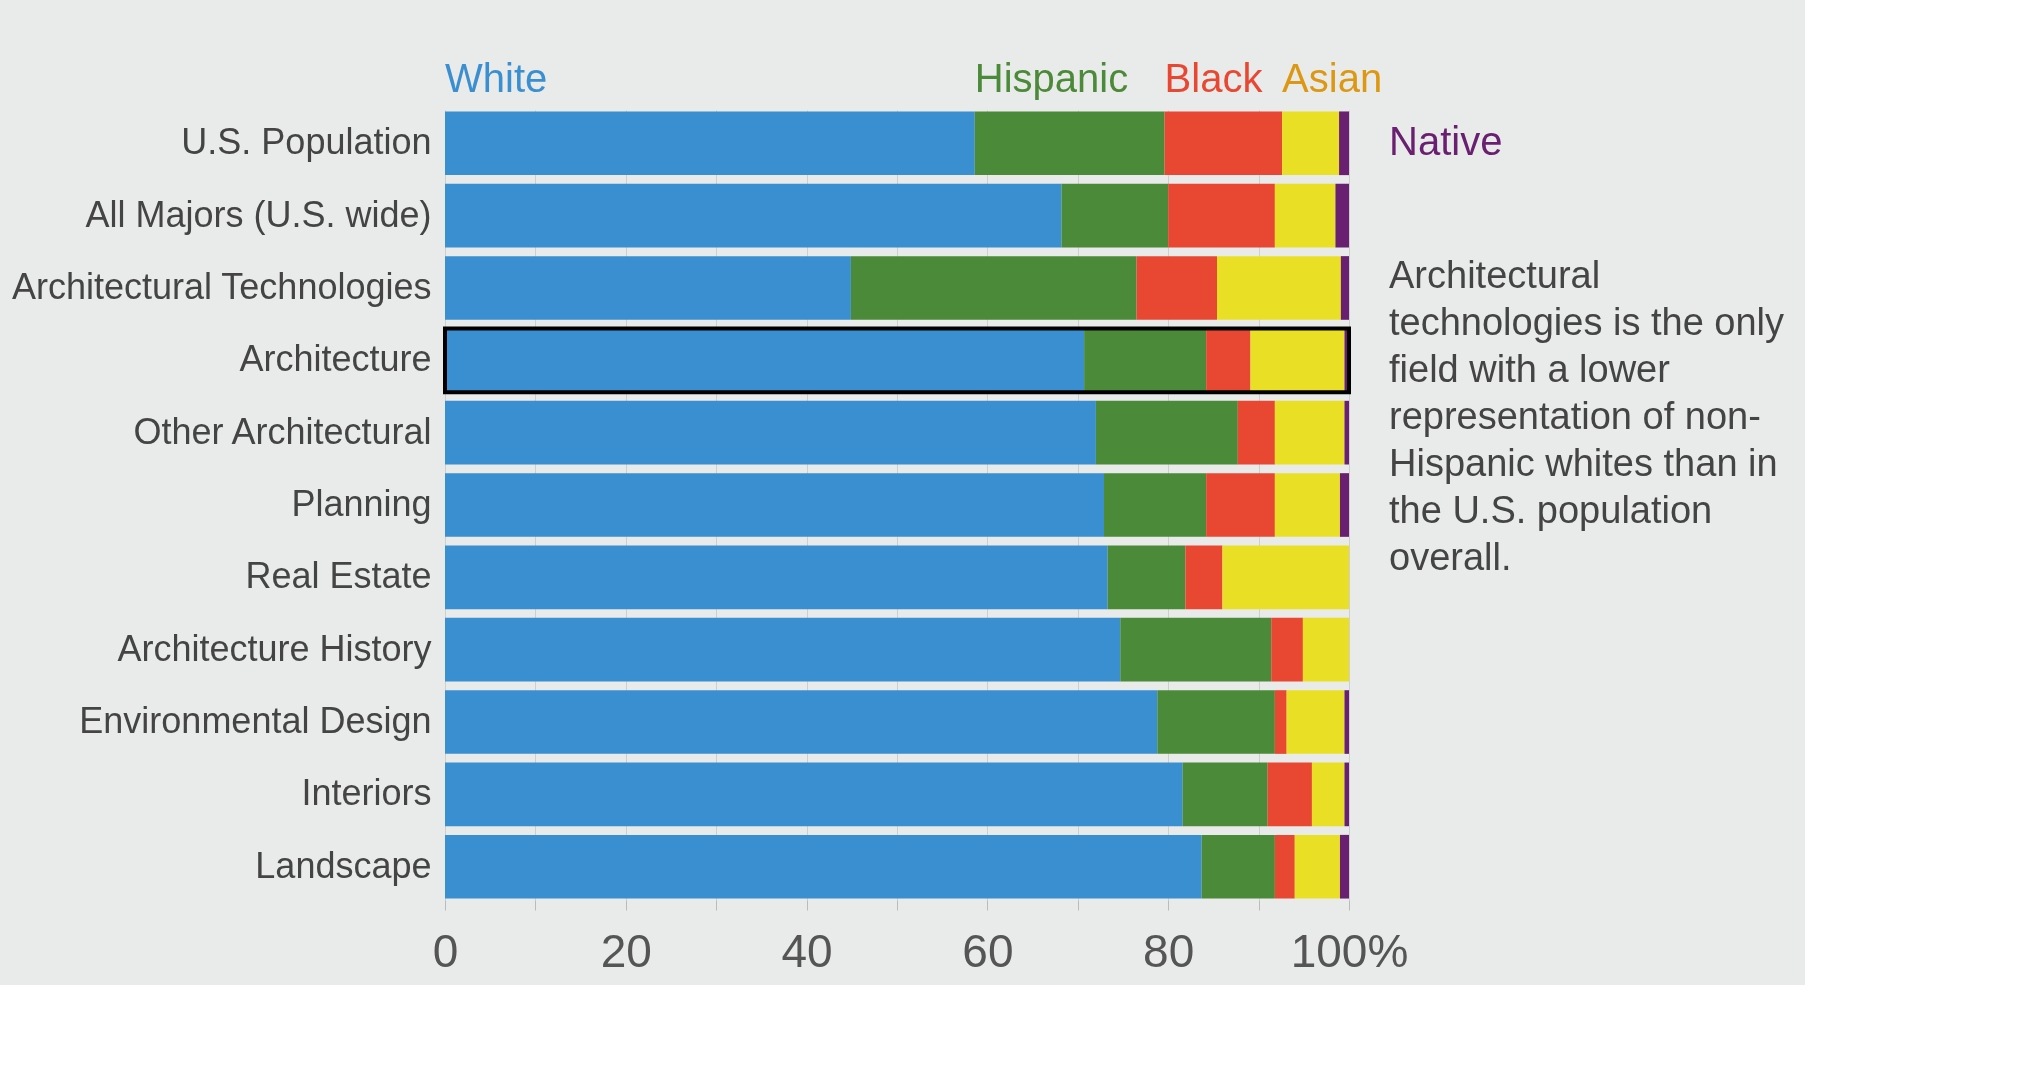 The image size is (2032, 1081). What do you see at coordinates (1587, 415) in the screenshot?
I see `text: Architectural technologies is the only field with a lower representation of non-Hispanic whites than in the U.S. population overall.` at bounding box center [1587, 415].